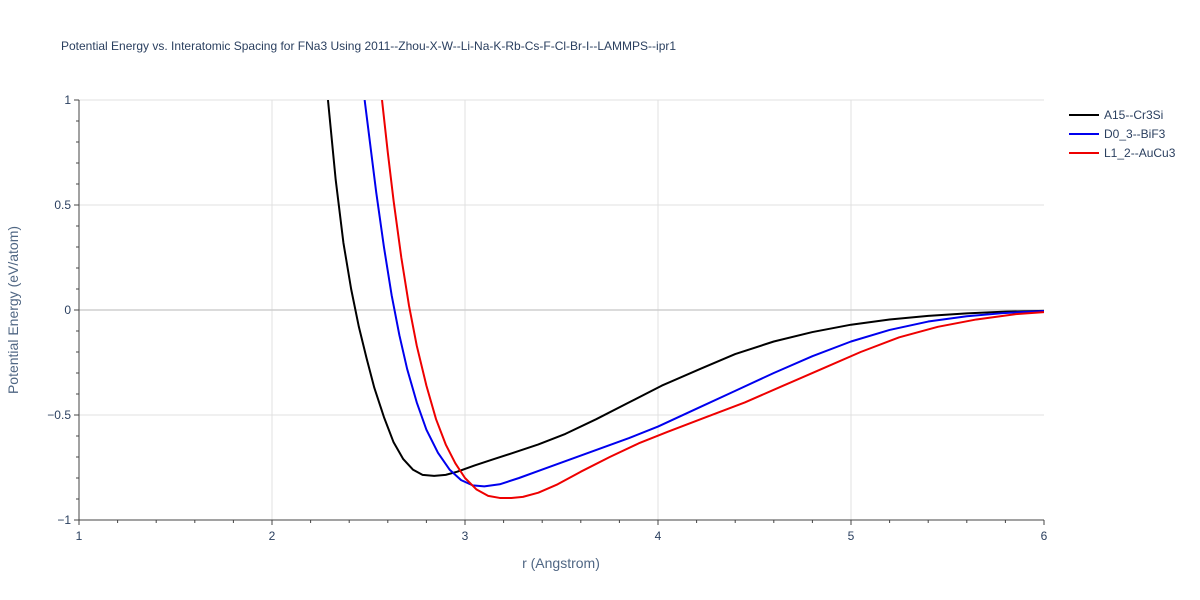 The height and width of the screenshot is (600, 1200). I want to click on x-tick-label: 5, so click(851, 536).